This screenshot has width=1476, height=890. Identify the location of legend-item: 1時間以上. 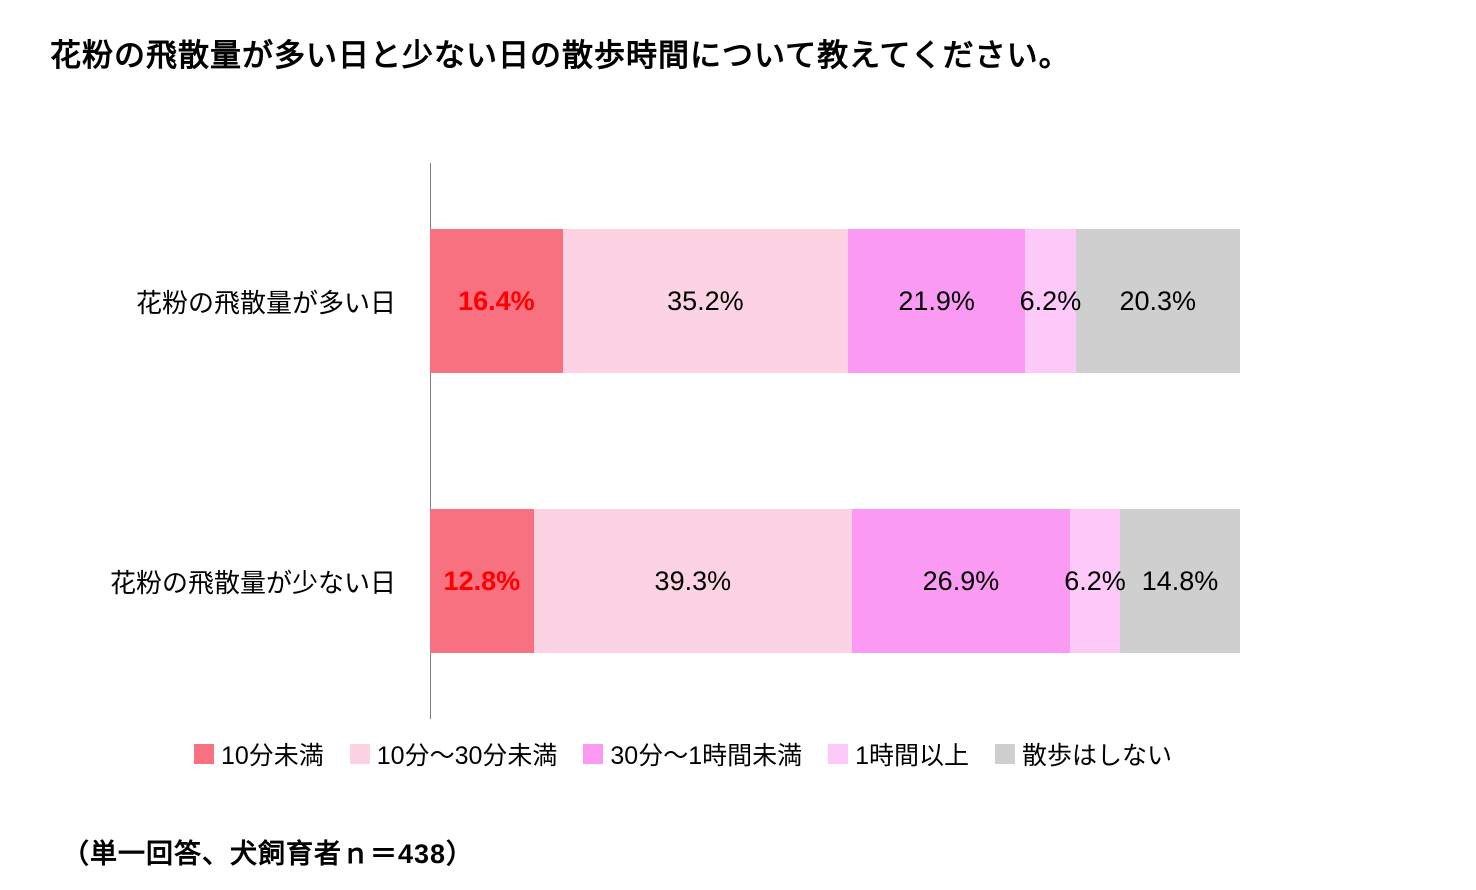
(898, 754).